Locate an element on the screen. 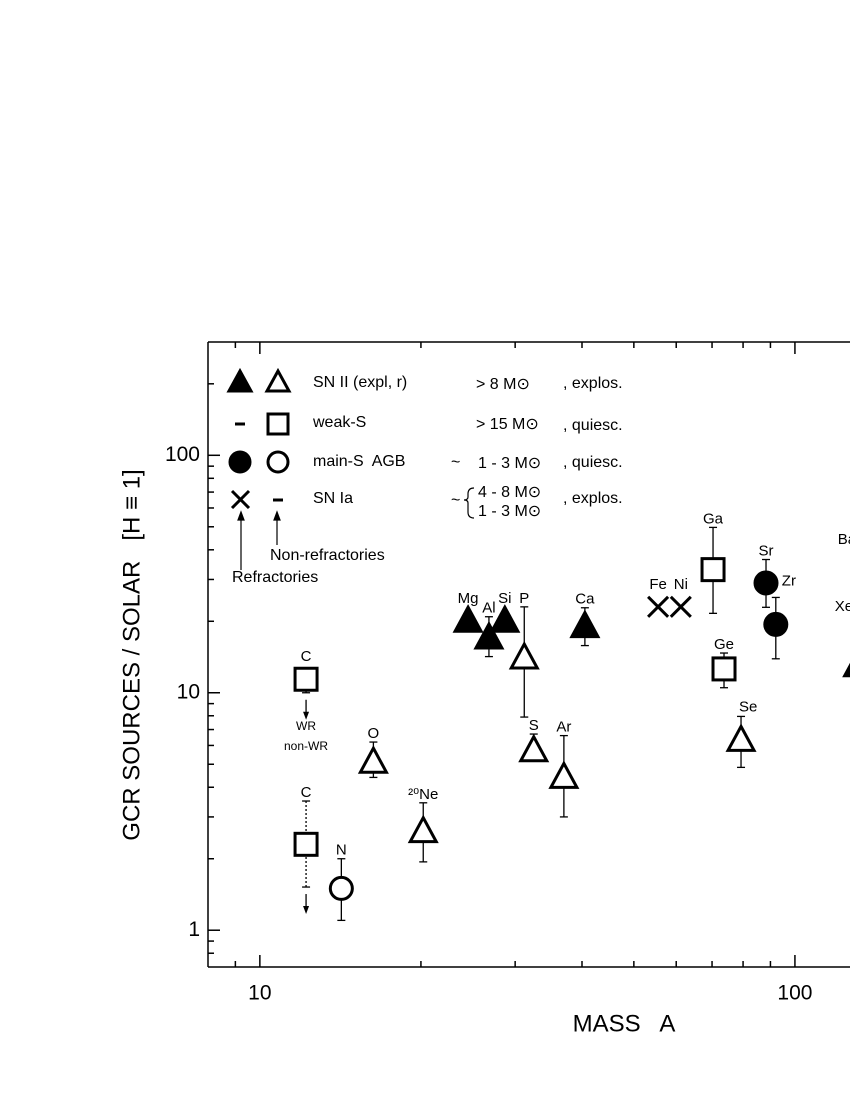  point-label: Ni is located at coordinates (681, 584).